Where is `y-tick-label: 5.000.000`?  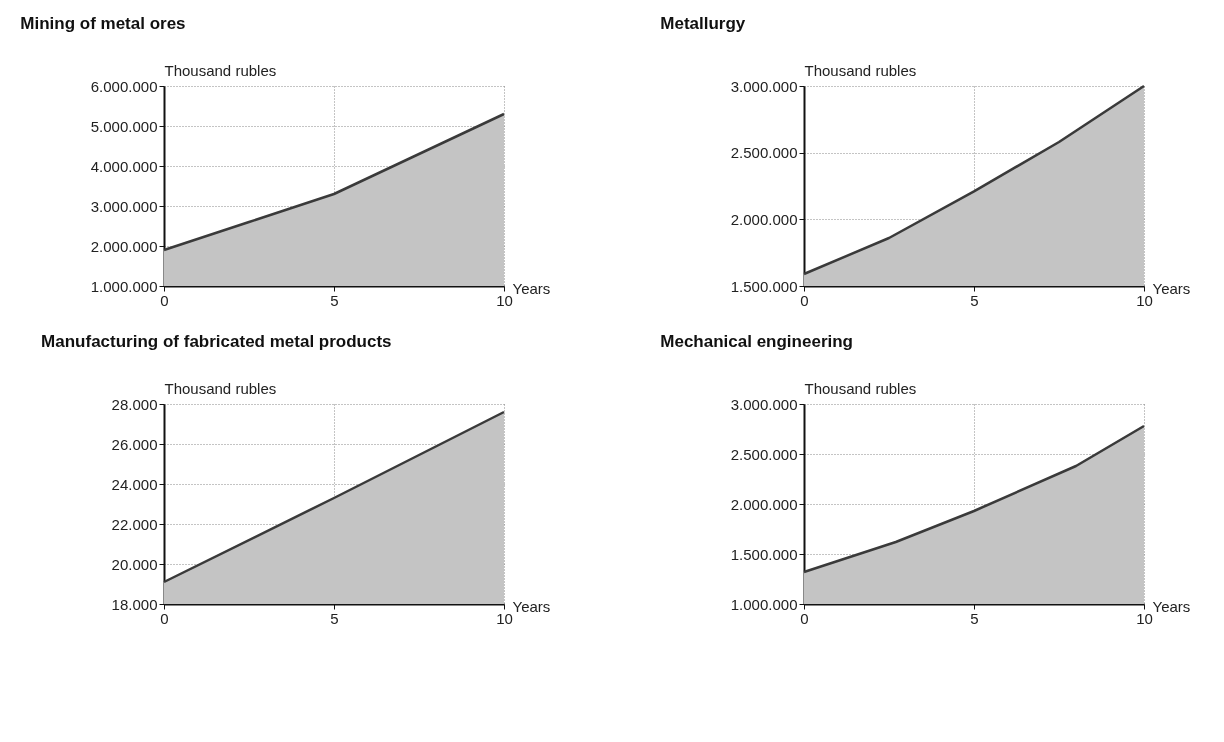
y-tick-label: 5.000.000 is located at coordinates (124, 126).